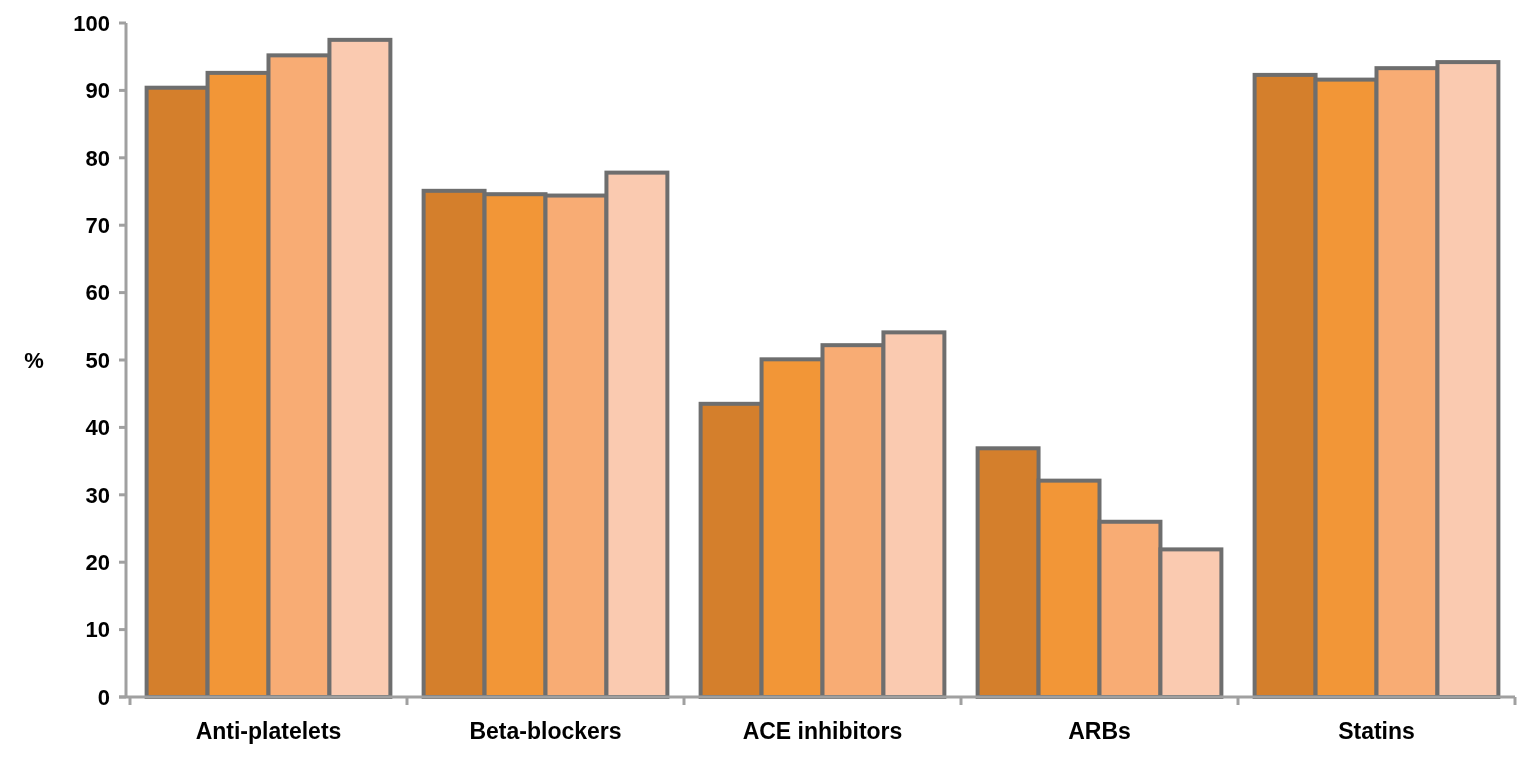 The height and width of the screenshot is (765, 1533). What do you see at coordinates (97, 495) in the screenshot?
I see `y-tick-label: 30` at bounding box center [97, 495].